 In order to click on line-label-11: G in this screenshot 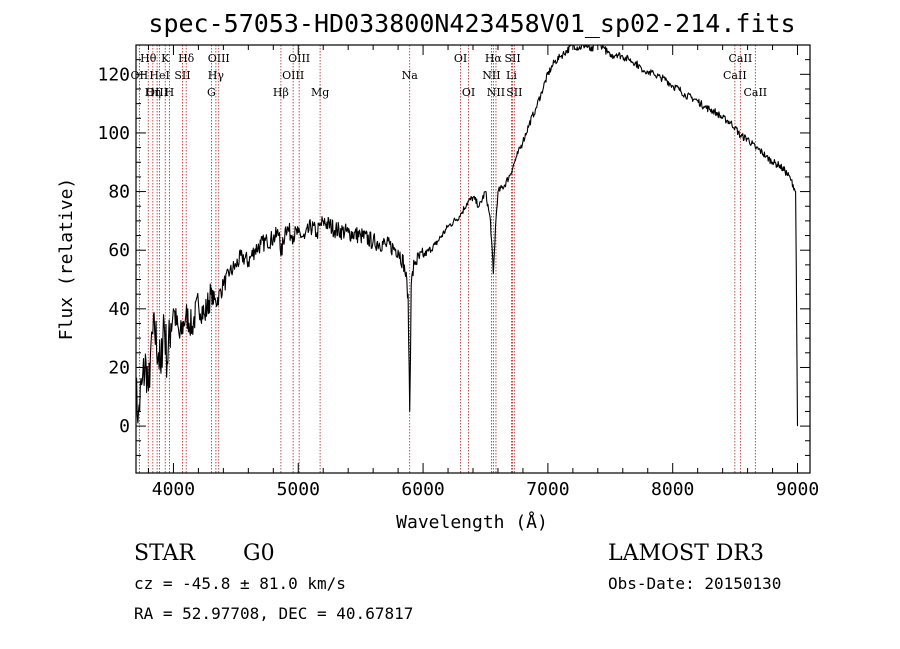, I will do `click(211, 92)`.